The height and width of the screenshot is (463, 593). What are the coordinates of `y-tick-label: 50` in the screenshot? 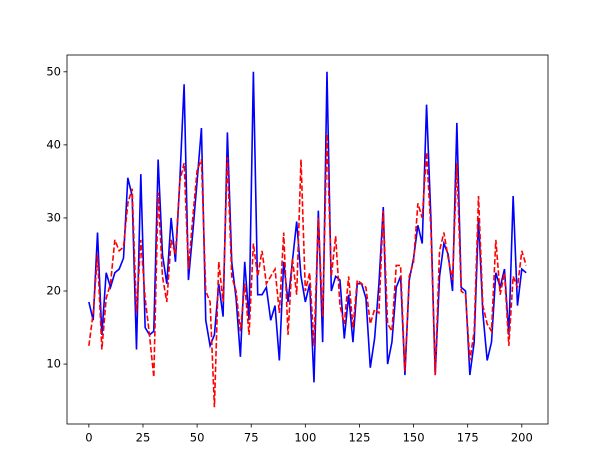 It's located at (53, 71).